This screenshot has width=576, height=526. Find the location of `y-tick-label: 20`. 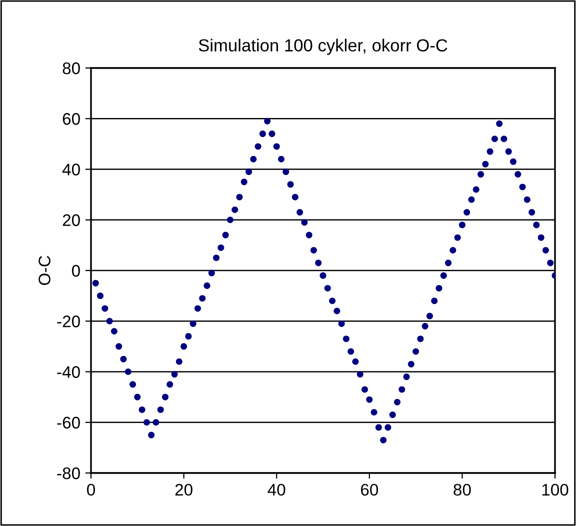

y-tick-label: 20 is located at coordinates (71, 220).